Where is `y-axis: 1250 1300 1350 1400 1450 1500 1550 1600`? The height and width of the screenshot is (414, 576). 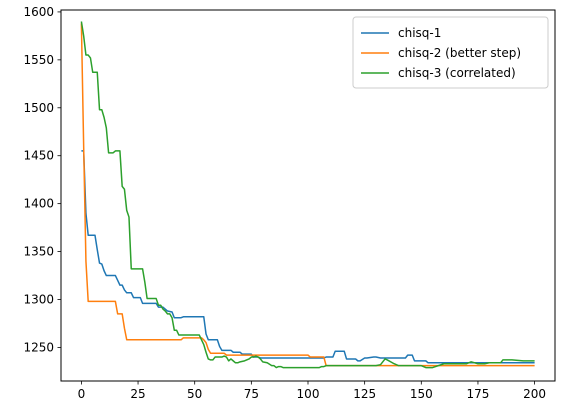 y-axis: 1250 1300 1350 1400 1450 1500 1550 1600 is located at coordinates (42, 179).